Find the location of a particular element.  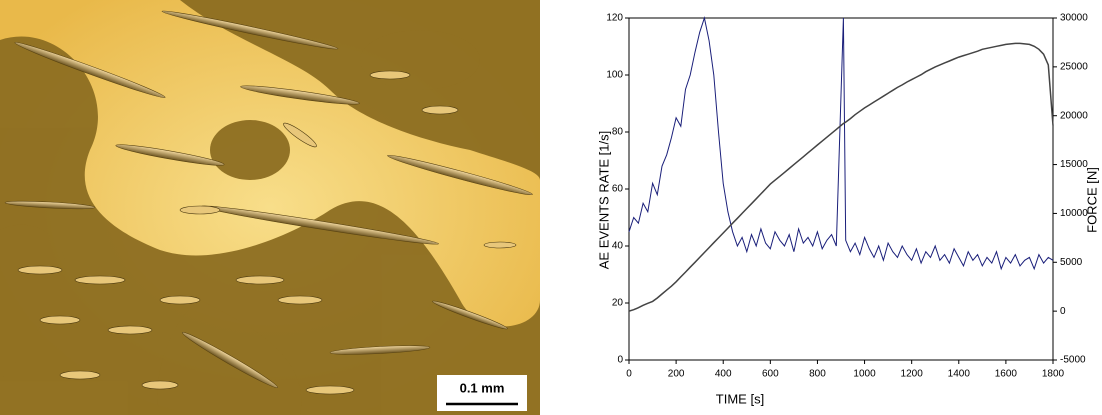

y2-axis-label: FORCE [N] is located at coordinates (1091, 200).